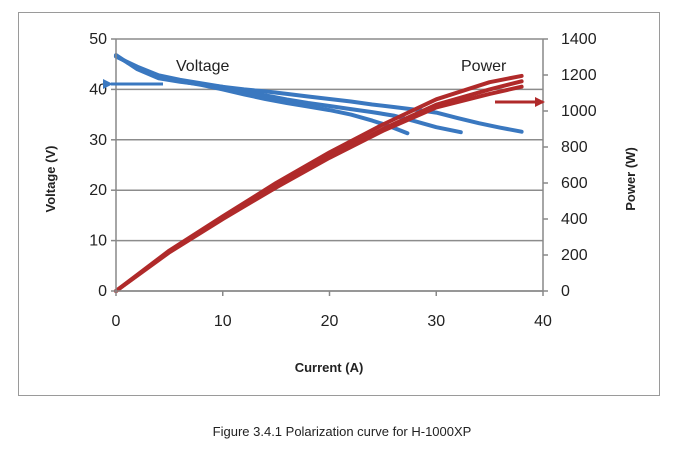 Image resolution: width=684 pixels, height=452 pixels. What do you see at coordinates (329, 367) in the screenshot?
I see `x-axis-title: Current (A)` at bounding box center [329, 367].